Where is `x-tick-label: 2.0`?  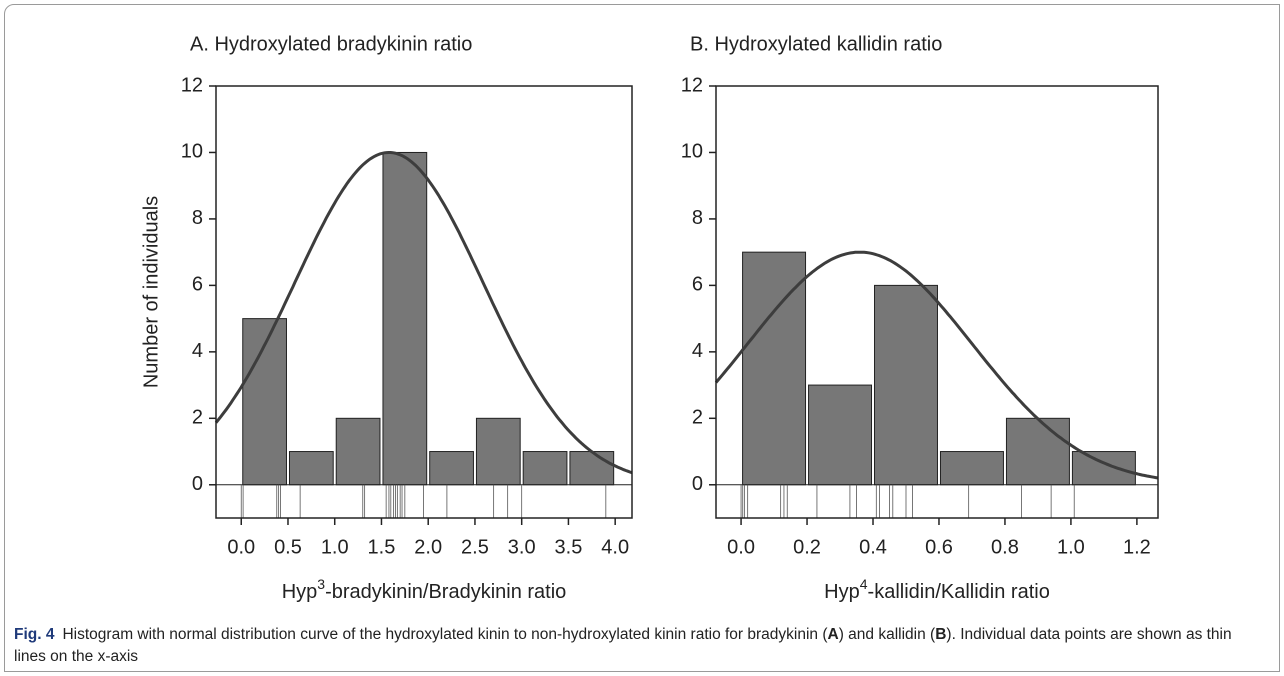
x-tick-label: 2.0 is located at coordinates (428, 547).